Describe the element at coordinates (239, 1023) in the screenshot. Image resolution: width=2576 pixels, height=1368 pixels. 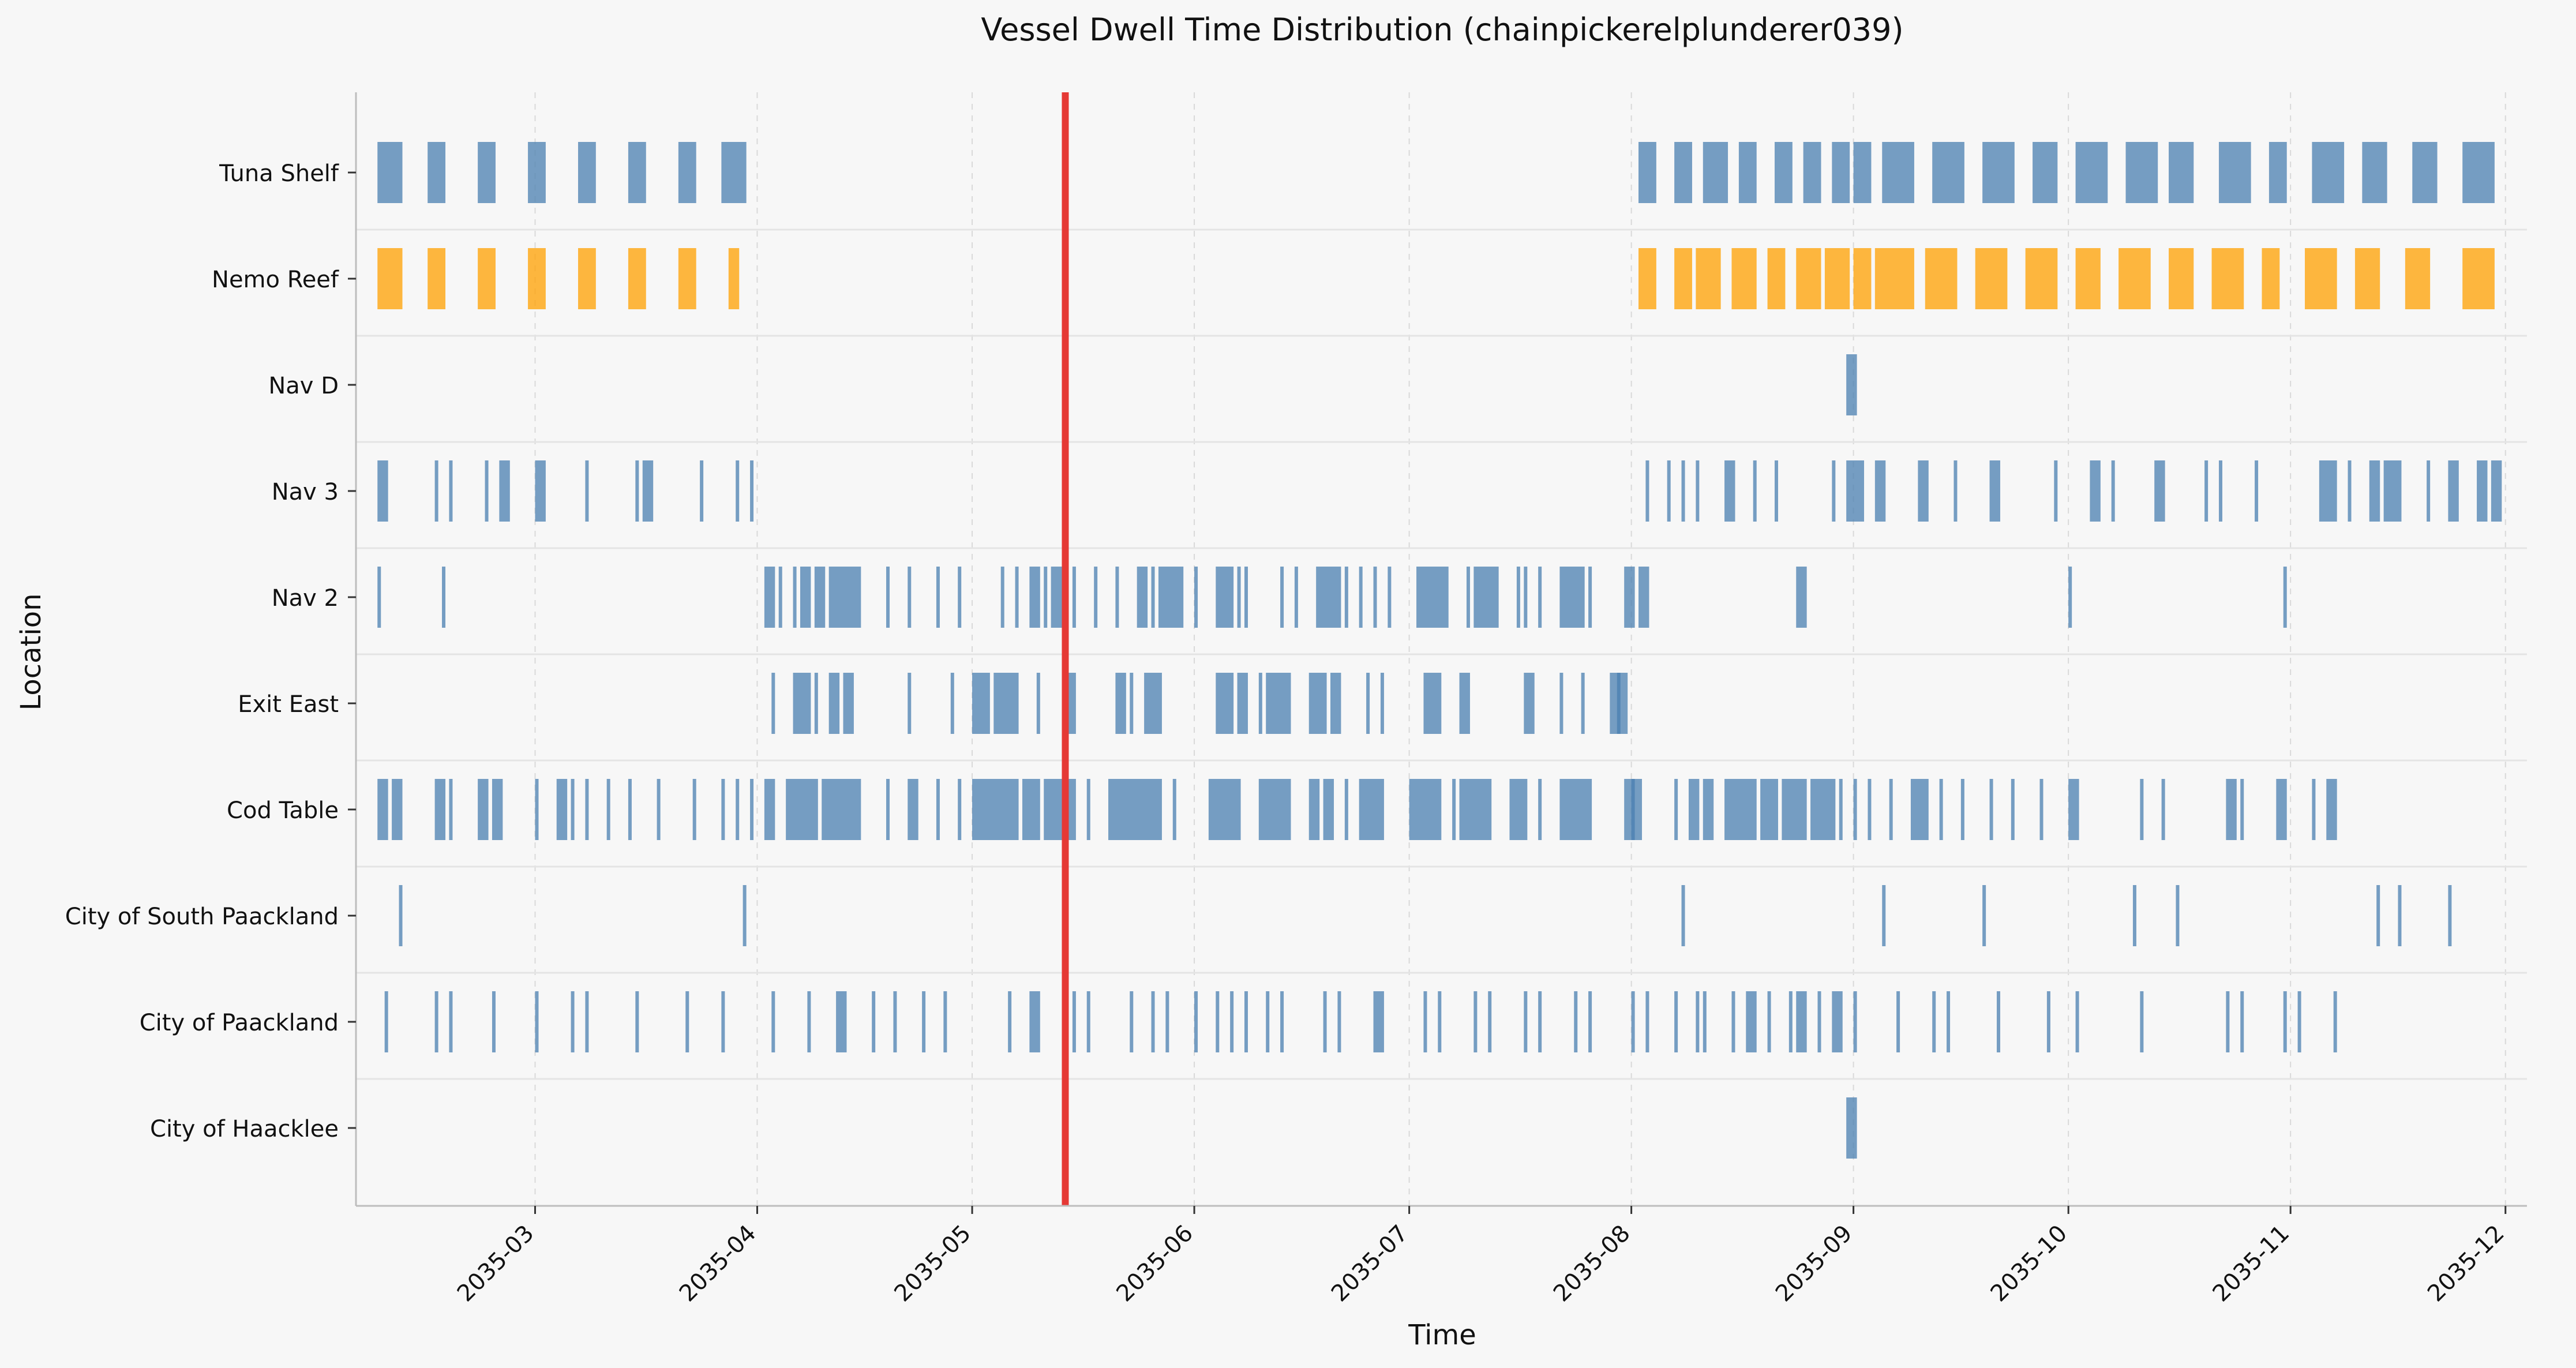
I see `y-tick-label: City of Paackland` at that location.